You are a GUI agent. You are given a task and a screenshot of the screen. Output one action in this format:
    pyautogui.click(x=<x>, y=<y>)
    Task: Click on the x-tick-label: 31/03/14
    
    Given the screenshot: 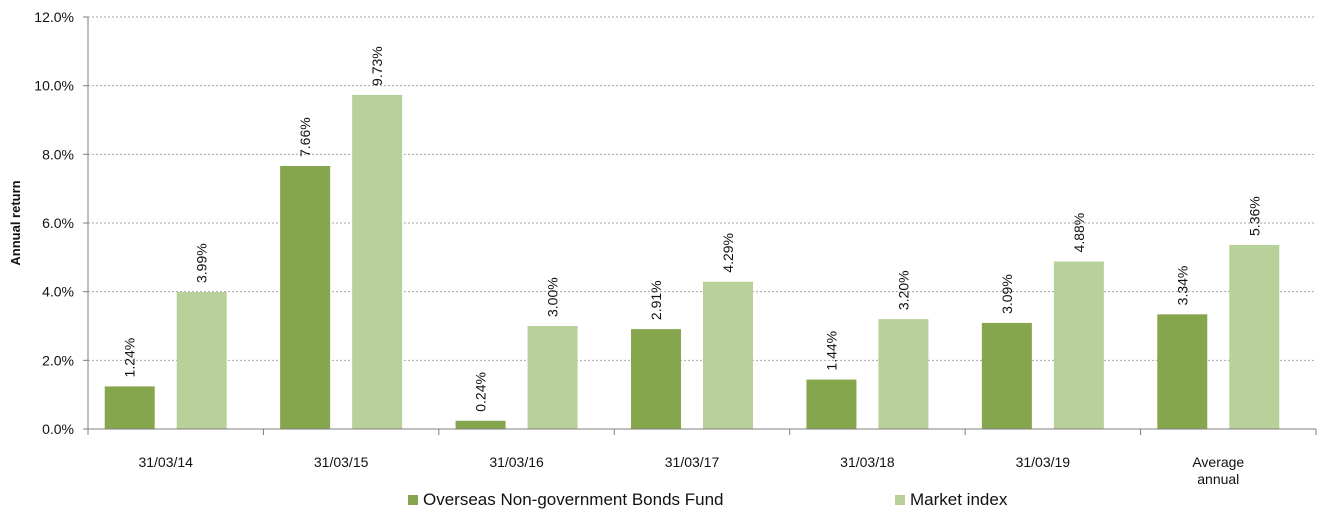 What is the action you would take?
    pyautogui.click(x=165, y=462)
    